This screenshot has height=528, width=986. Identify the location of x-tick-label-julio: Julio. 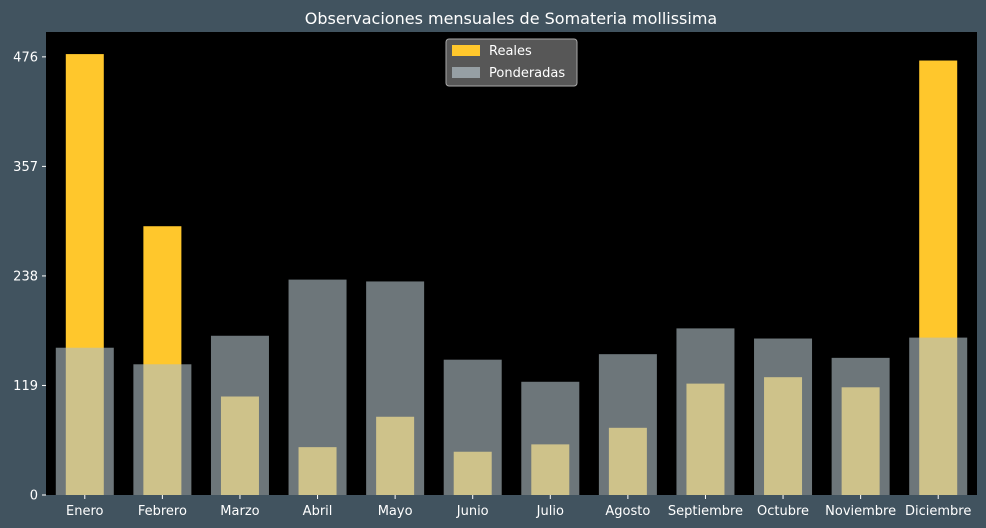
(550, 511).